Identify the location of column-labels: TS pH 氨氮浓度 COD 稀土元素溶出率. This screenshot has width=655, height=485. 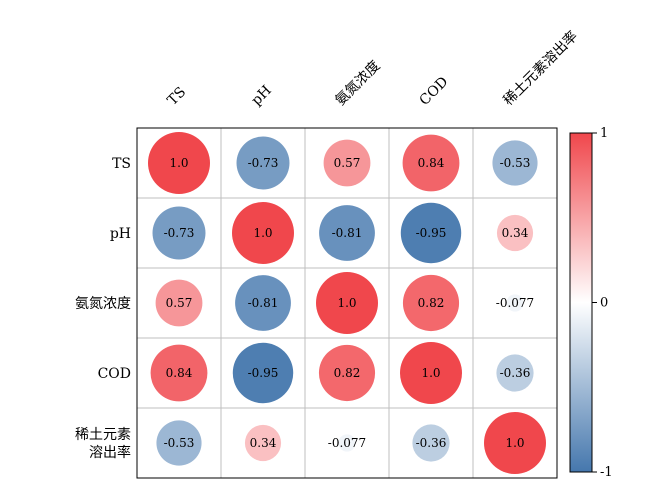
(373, 68).